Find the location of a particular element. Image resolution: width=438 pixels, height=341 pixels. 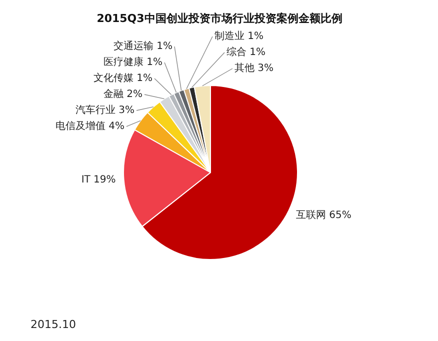

slice-label: 金融 2% is located at coordinates (123, 94).